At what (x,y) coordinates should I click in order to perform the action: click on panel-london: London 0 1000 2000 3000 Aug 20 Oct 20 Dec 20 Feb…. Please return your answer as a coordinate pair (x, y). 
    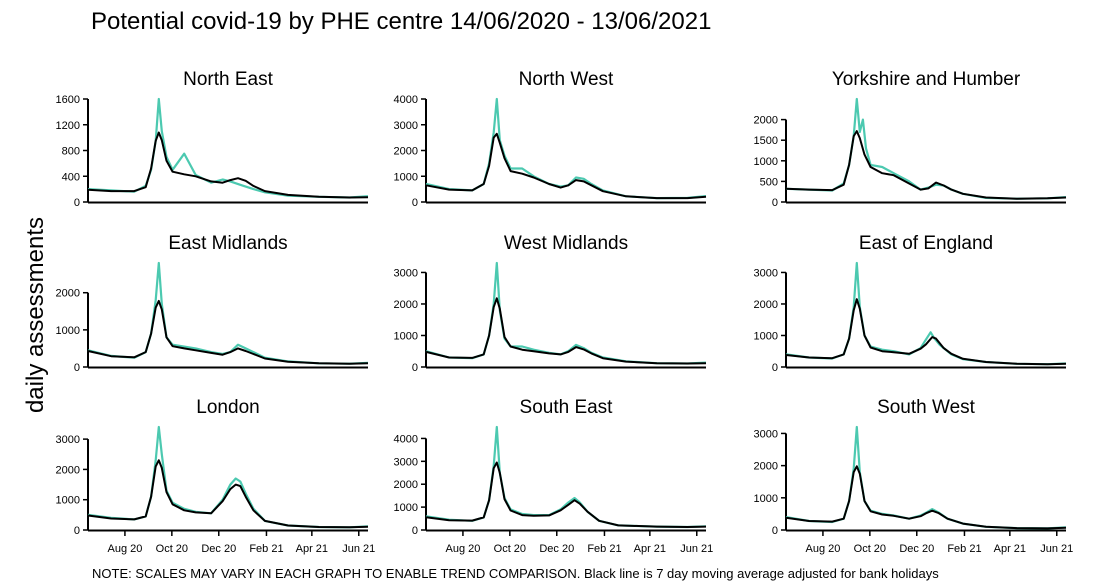
    Looking at the image, I should click on (216, 476).